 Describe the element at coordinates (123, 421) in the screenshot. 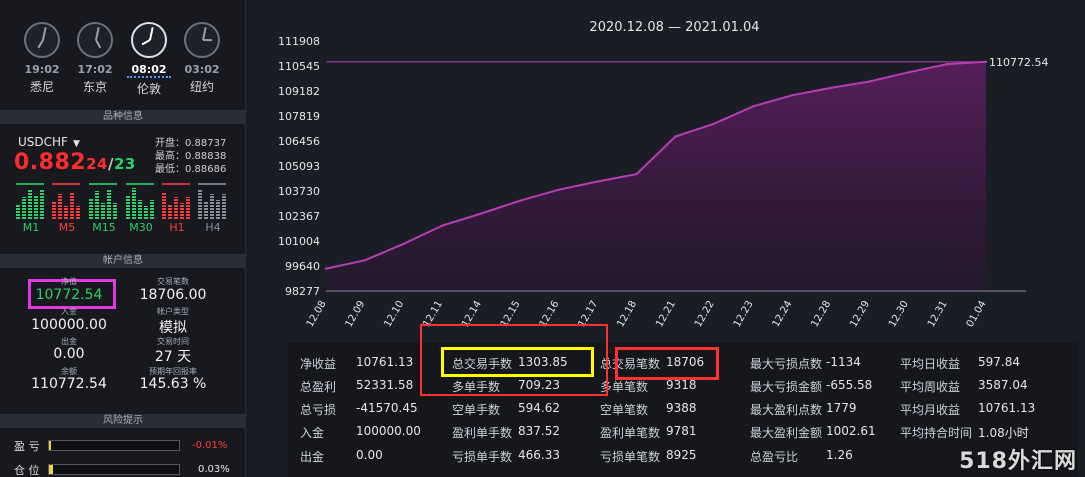

I see `section-risk: 风险提示` at that location.